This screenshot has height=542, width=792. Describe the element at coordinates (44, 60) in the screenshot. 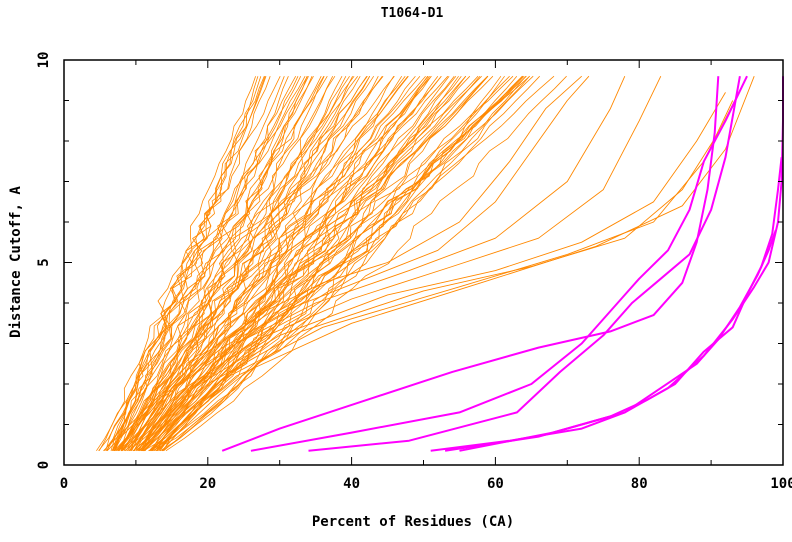

I see `y-tick-label: 10` at that location.